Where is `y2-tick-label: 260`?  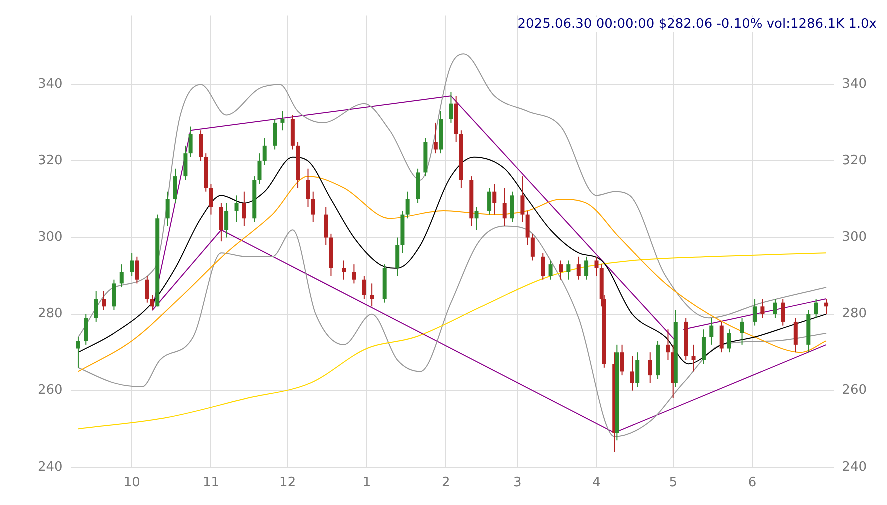
y2-tick-label: 260 is located at coordinates (855, 390).